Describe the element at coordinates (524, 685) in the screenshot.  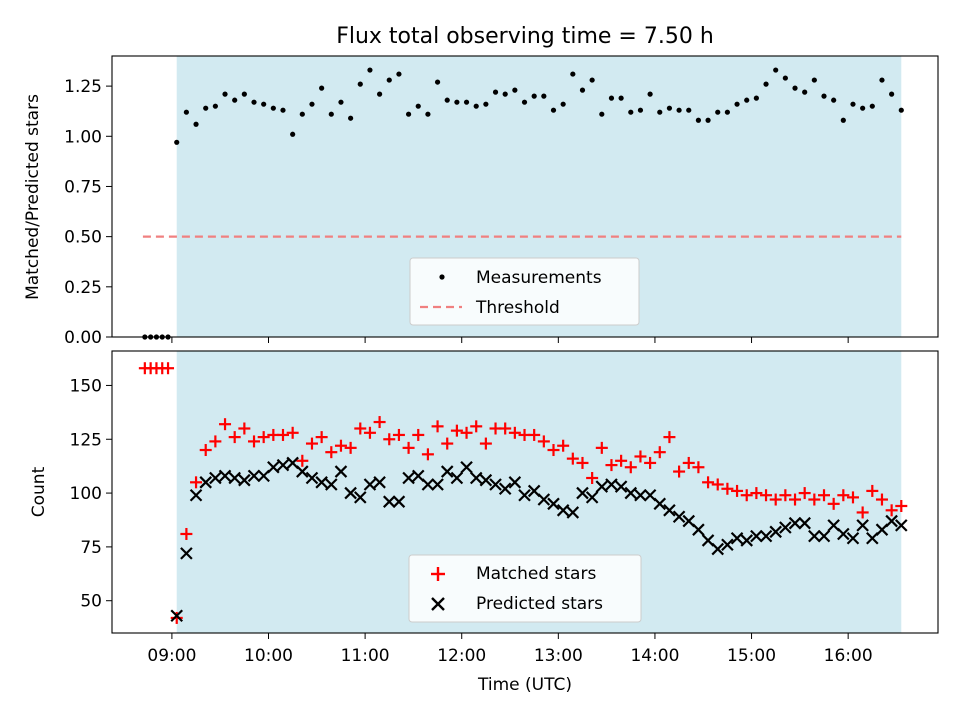
I see `bottom-xlabel: Time (UTC)` at that location.